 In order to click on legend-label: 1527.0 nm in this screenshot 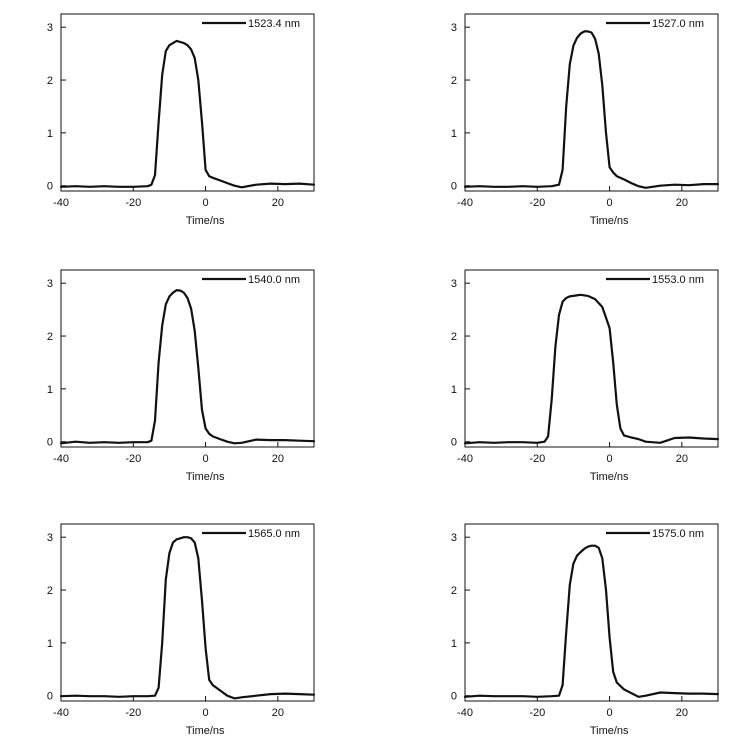, I will do `click(678, 24)`.